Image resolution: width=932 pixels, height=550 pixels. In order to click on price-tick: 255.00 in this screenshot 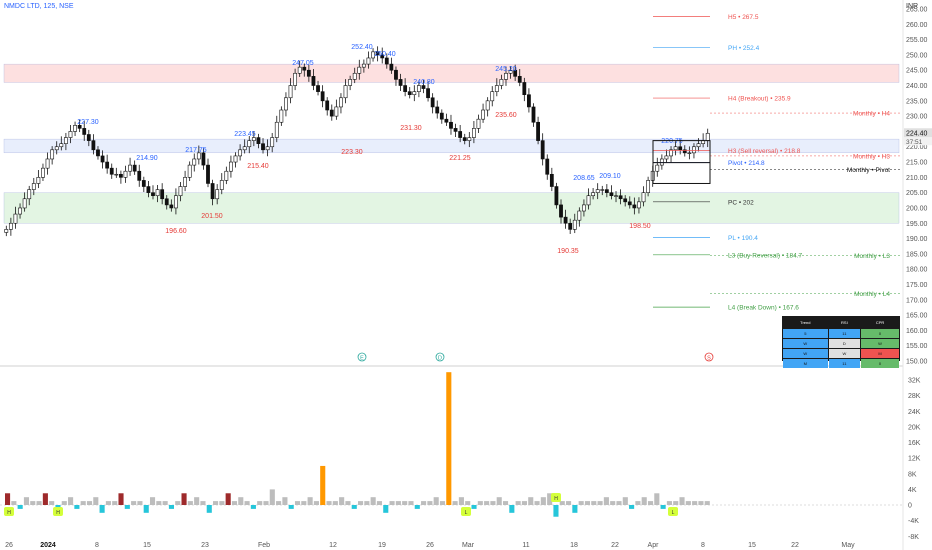, I will do `click(917, 40)`.